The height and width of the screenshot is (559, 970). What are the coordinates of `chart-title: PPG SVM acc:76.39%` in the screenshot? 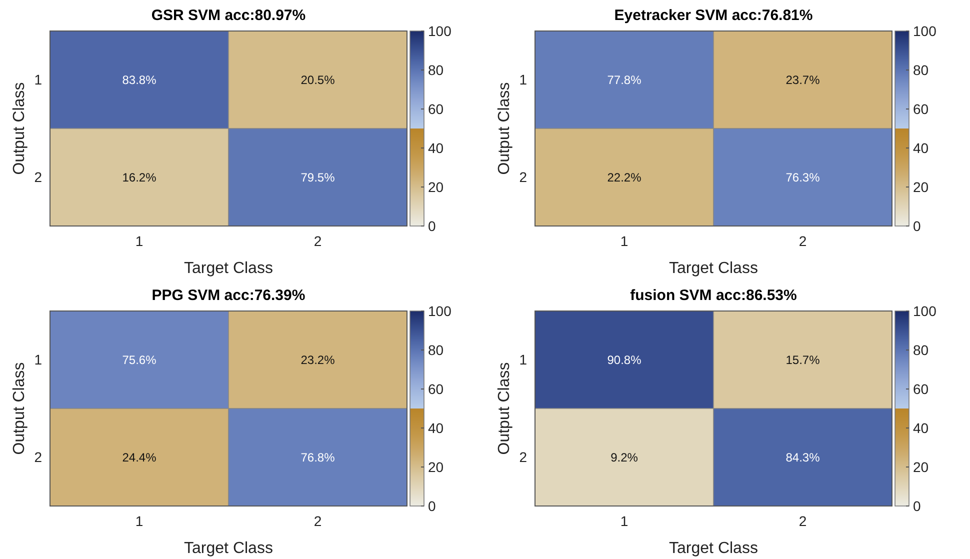 It's located at (229, 295).